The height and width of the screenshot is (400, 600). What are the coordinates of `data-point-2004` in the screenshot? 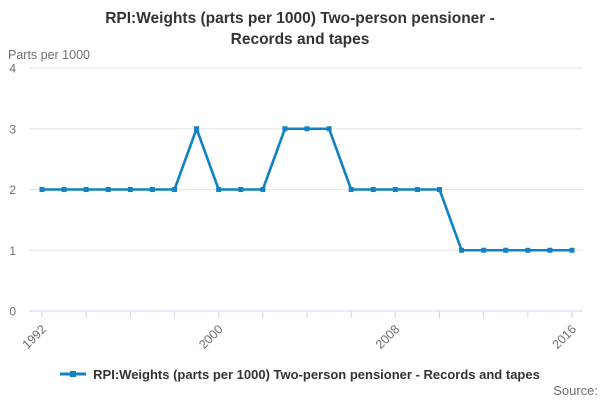 It's located at (307, 129).